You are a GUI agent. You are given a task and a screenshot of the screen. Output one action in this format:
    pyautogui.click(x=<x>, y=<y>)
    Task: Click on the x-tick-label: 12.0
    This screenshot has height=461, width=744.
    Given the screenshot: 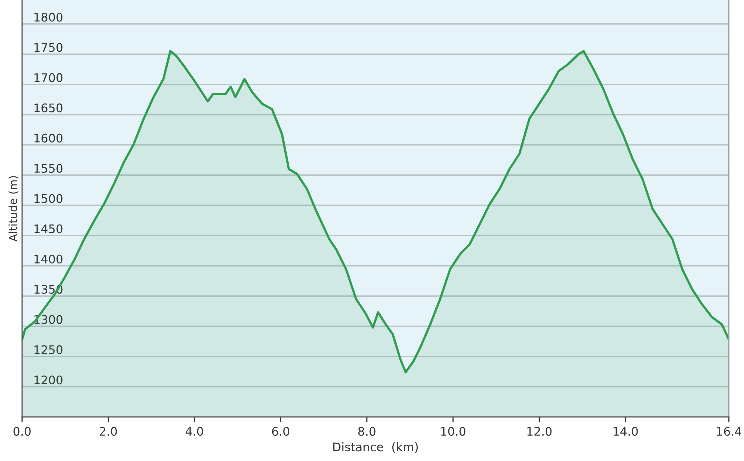 What is the action you would take?
    pyautogui.click(x=540, y=431)
    